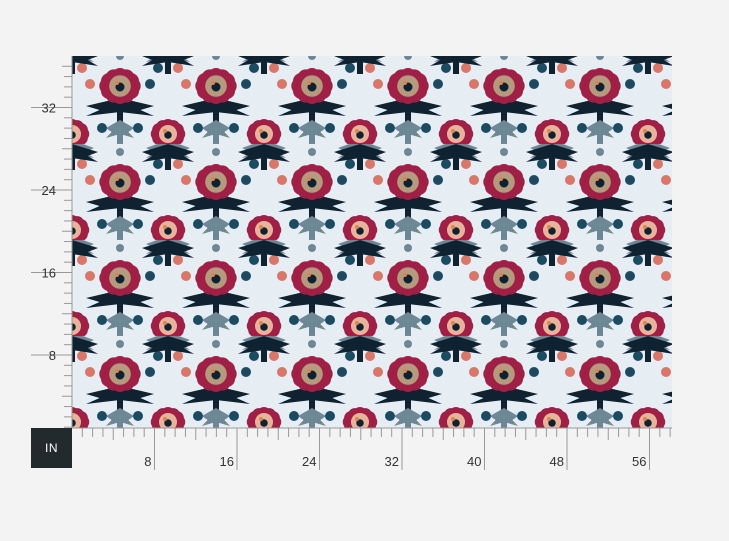 The image size is (729, 541). What do you see at coordinates (474, 461) in the screenshot?
I see `horizontal-ruler-label: 40` at bounding box center [474, 461].